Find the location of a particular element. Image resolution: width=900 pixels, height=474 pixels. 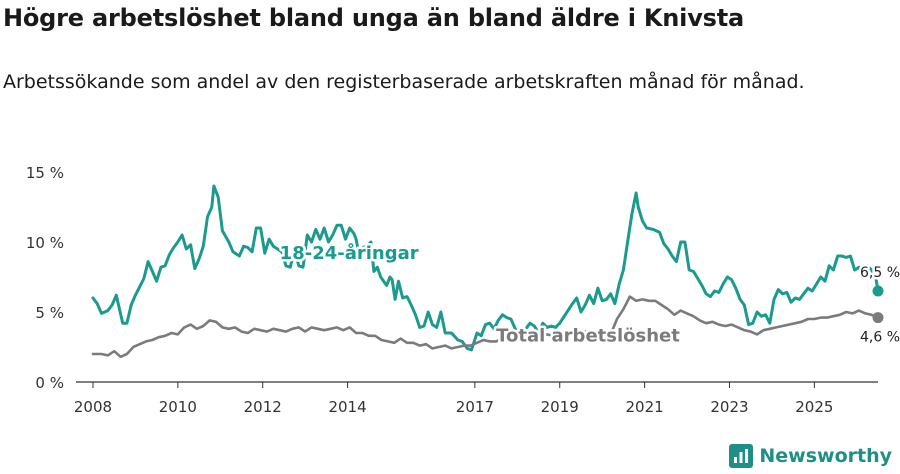

brand-name: Newsworthy is located at coordinates (825, 456).